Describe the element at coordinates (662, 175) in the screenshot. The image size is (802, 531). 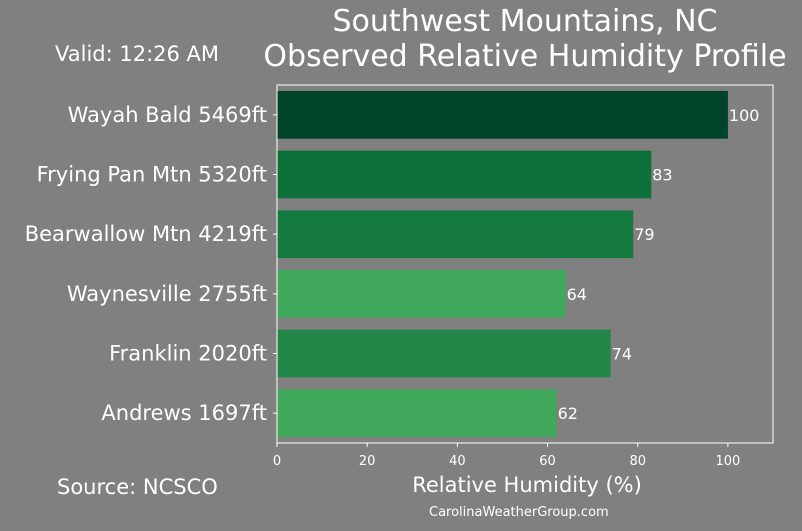
I see `bar-value-label: 83` at that location.